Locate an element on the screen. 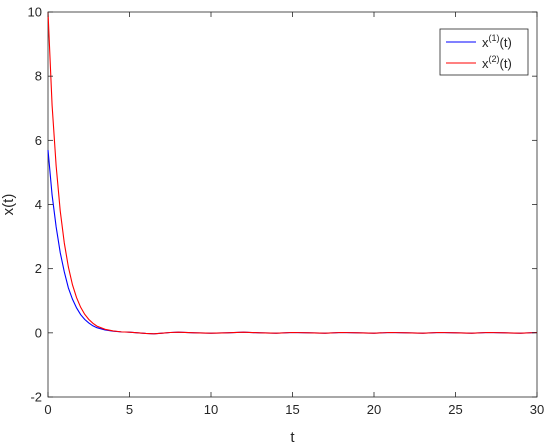 This screenshot has width=550, height=448. legend-label-1: x(1)(t) is located at coordinates (497, 41).